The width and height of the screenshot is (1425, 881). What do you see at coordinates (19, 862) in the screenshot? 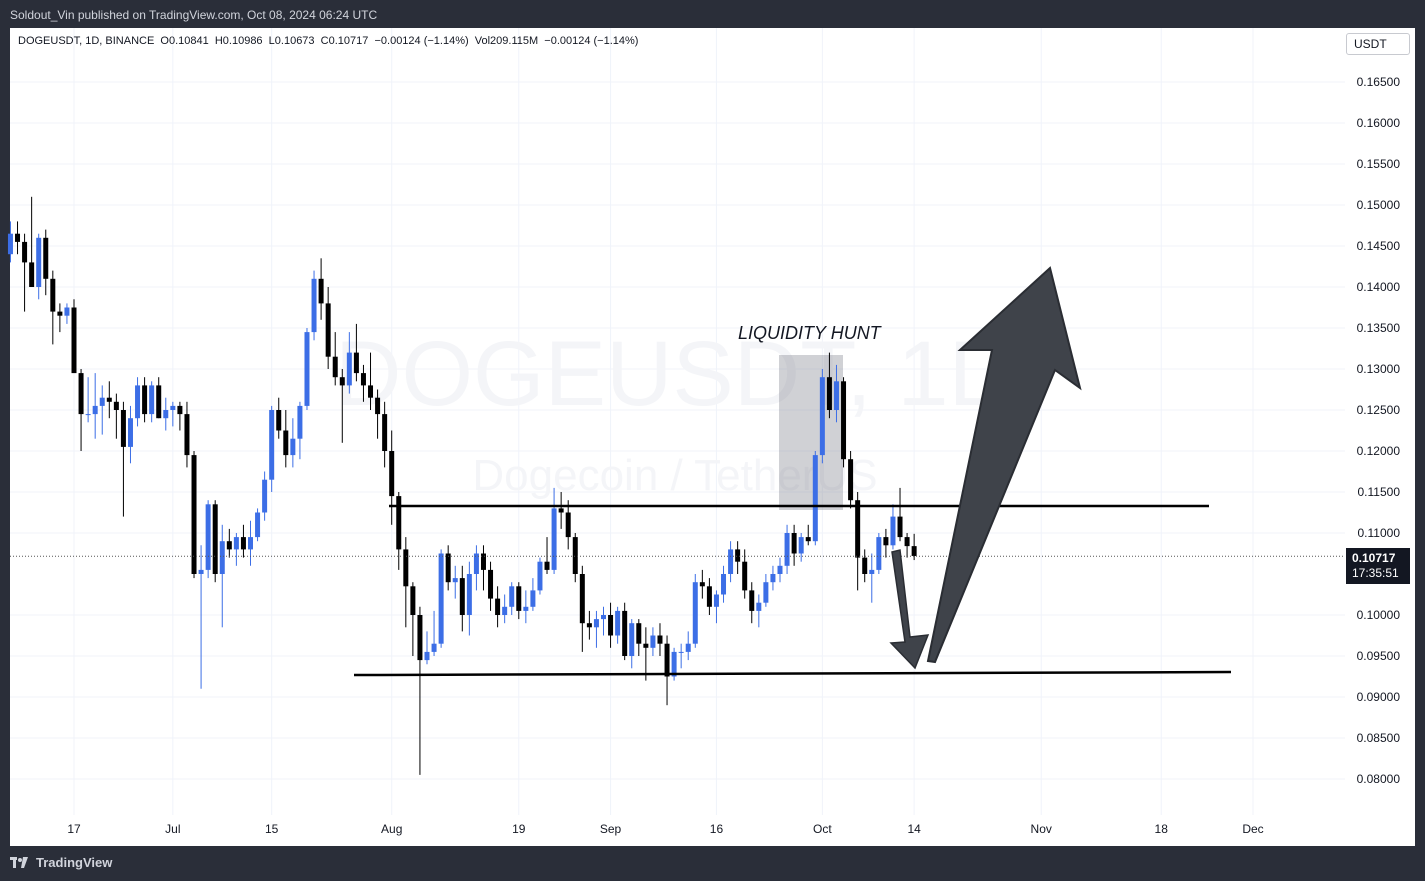
I see `tradingview-logo-icon` at bounding box center [19, 862].